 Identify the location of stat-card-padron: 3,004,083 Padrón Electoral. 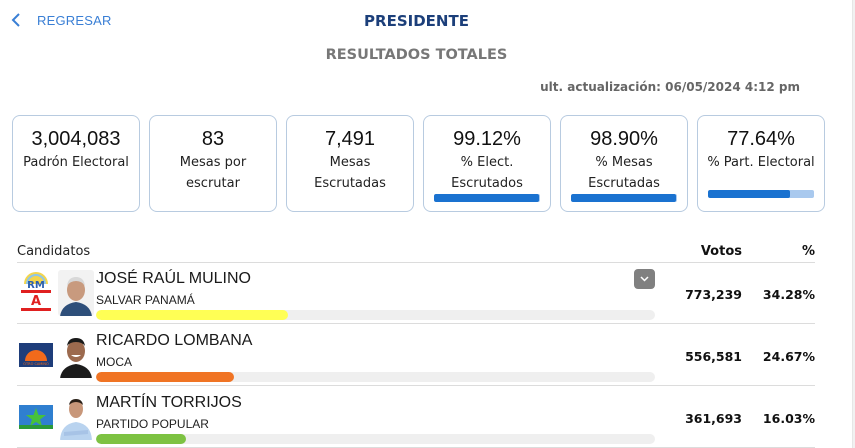
(76, 163).